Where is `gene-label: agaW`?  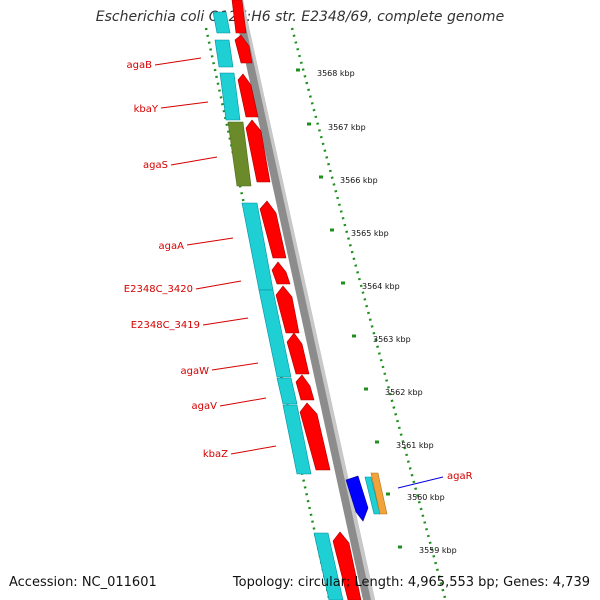
gene-label: agaW is located at coordinates (195, 371).